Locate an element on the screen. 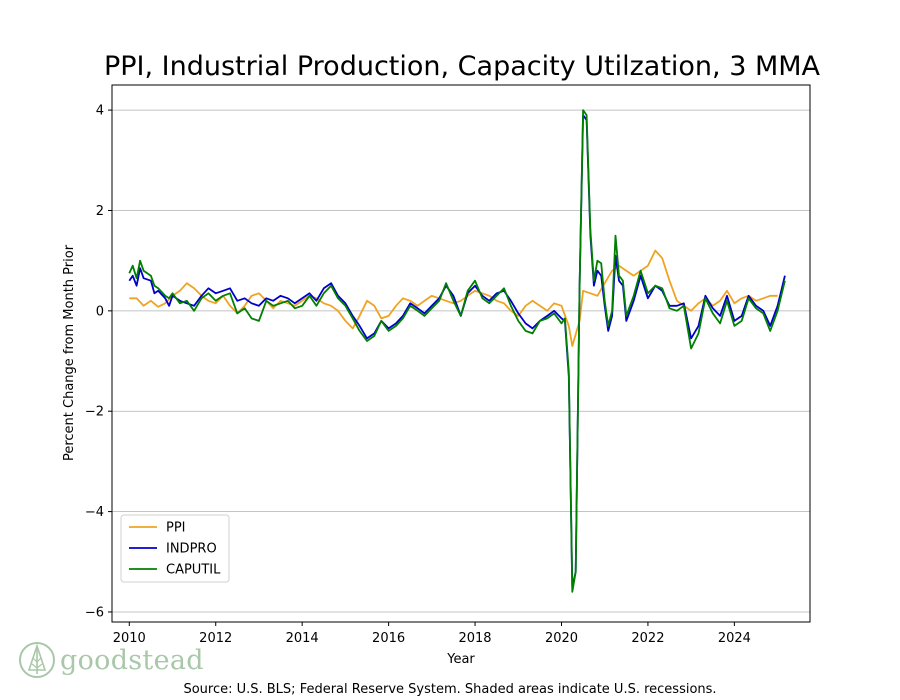  legend: PPI INDPRO CAPUTIL is located at coordinates (175, 548).